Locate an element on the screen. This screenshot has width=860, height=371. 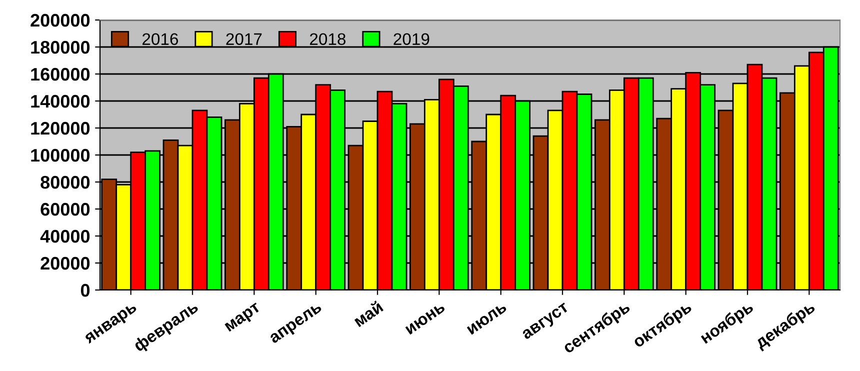
legend-label: 2016 is located at coordinates (160, 39).